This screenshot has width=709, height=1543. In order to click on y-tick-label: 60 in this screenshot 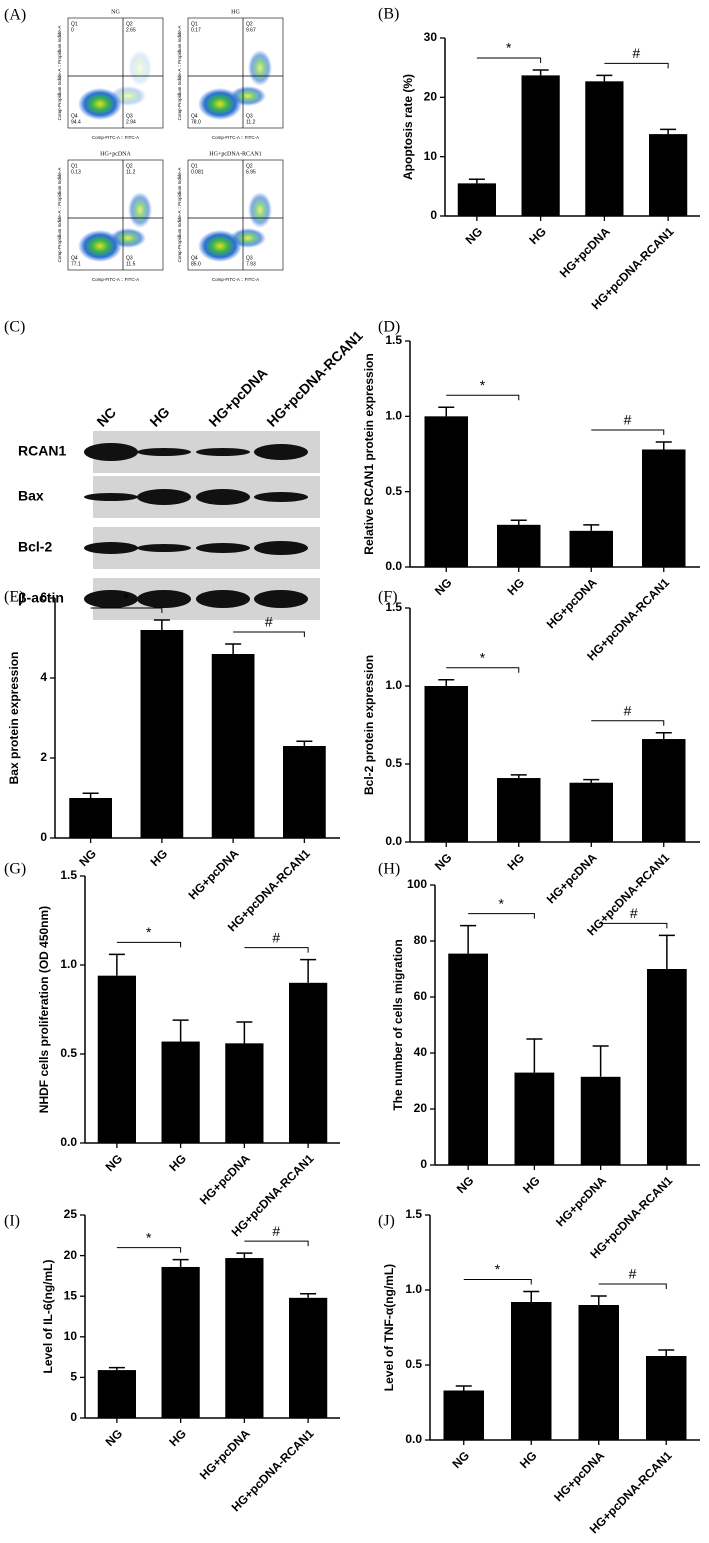, I will do `click(421, 996)`.